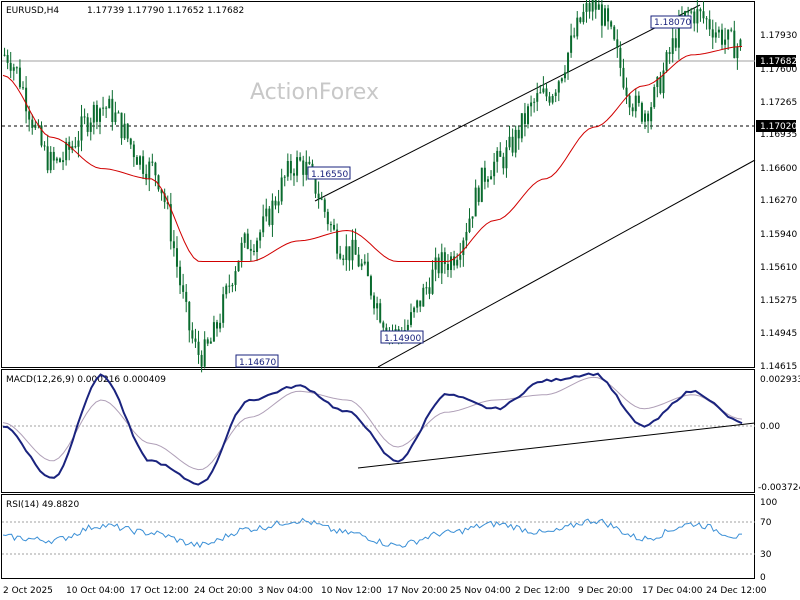 This screenshot has width=800, height=600. I want to click on level-price-tag, so click(776, 126).